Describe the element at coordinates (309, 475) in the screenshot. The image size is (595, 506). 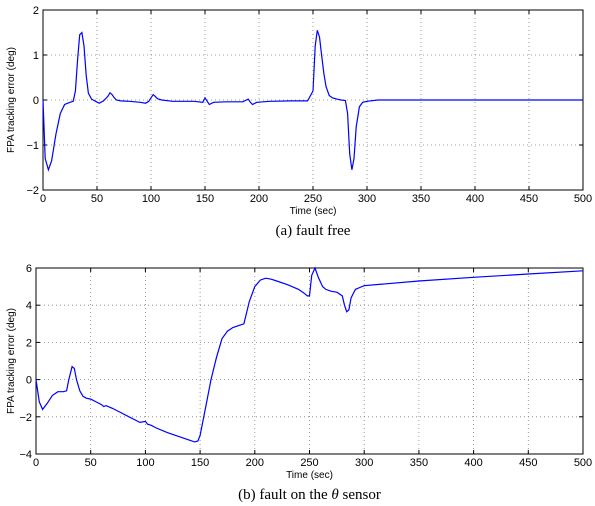
I see `chart-b-xlabel: Time (sec)` at that location.